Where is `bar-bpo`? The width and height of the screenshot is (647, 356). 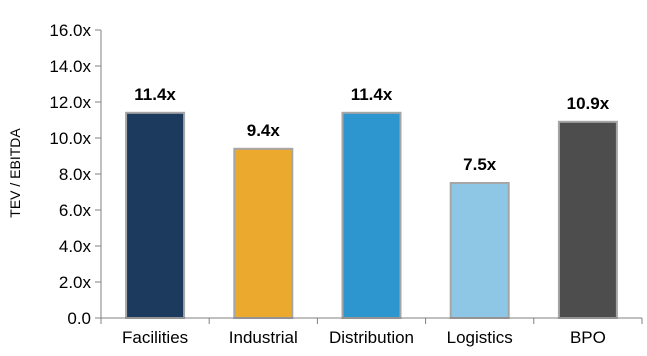
bar-bpo is located at coordinates (587, 219).